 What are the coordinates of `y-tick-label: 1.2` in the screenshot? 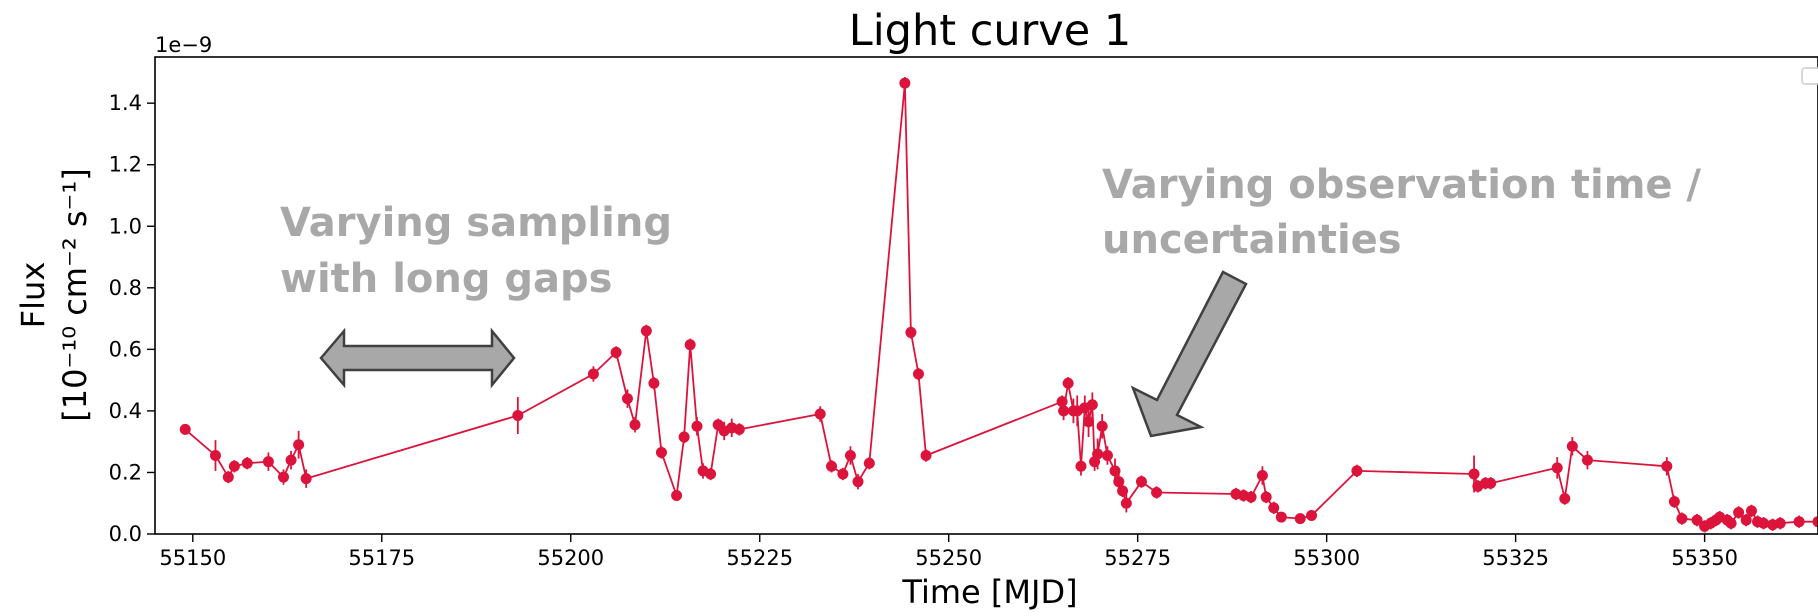 It's located at (125, 165).